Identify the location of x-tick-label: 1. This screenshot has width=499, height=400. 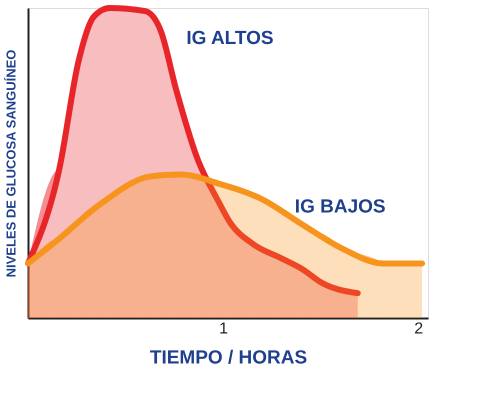
(223, 329).